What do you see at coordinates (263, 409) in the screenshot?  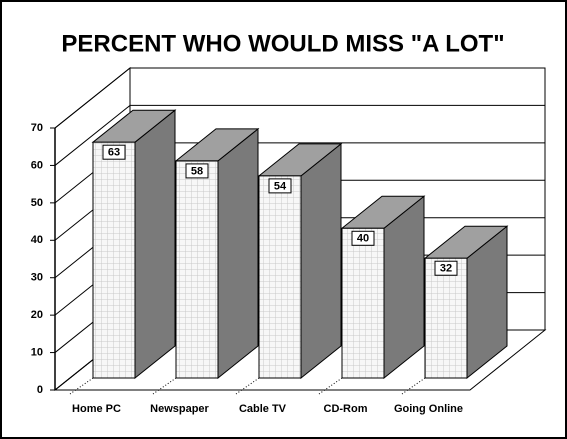 I see `x-tick-label: Cable TV` at bounding box center [263, 409].